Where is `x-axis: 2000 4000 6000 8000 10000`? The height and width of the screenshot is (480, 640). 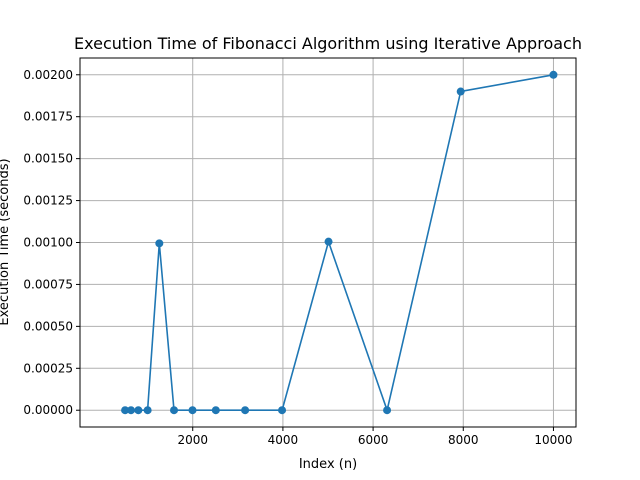
x-axis: 2000 4000 6000 8000 10000 is located at coordinates (375, 437).